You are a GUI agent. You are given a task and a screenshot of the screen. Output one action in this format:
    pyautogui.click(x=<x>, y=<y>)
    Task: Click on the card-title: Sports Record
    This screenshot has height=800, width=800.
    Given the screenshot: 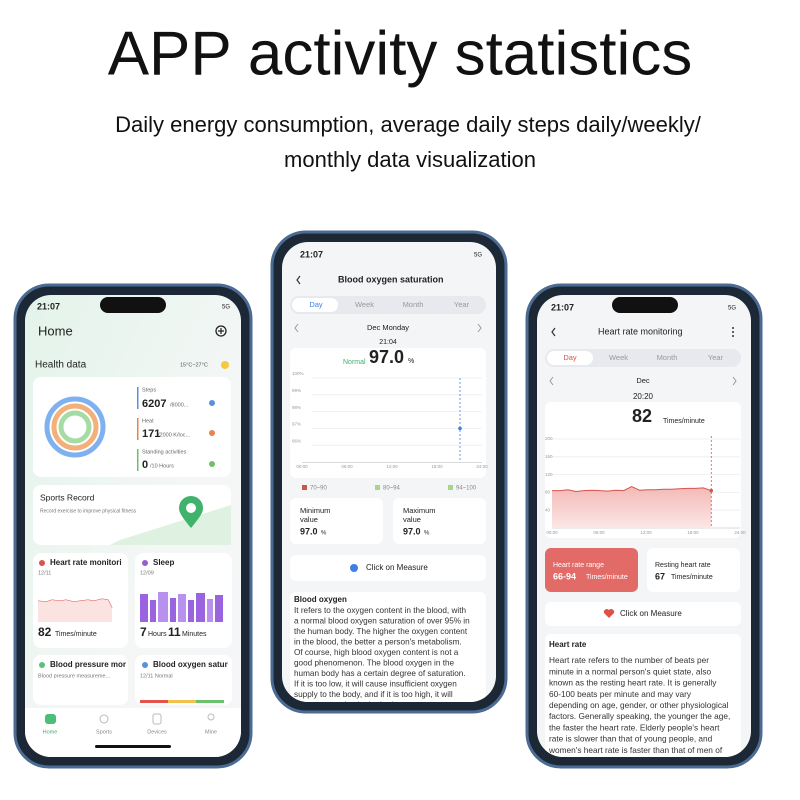 What is the action you would take?
    pyautogui.click(x=67, y=497)
    